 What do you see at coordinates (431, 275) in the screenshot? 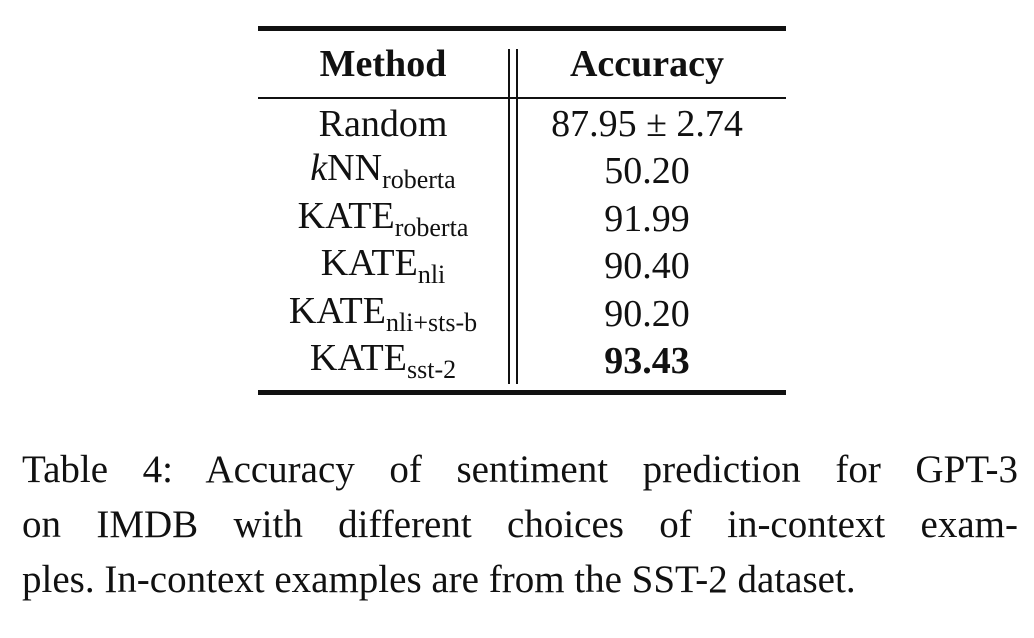
I see `method-subscript: nli` at bounding box center [431, 275].